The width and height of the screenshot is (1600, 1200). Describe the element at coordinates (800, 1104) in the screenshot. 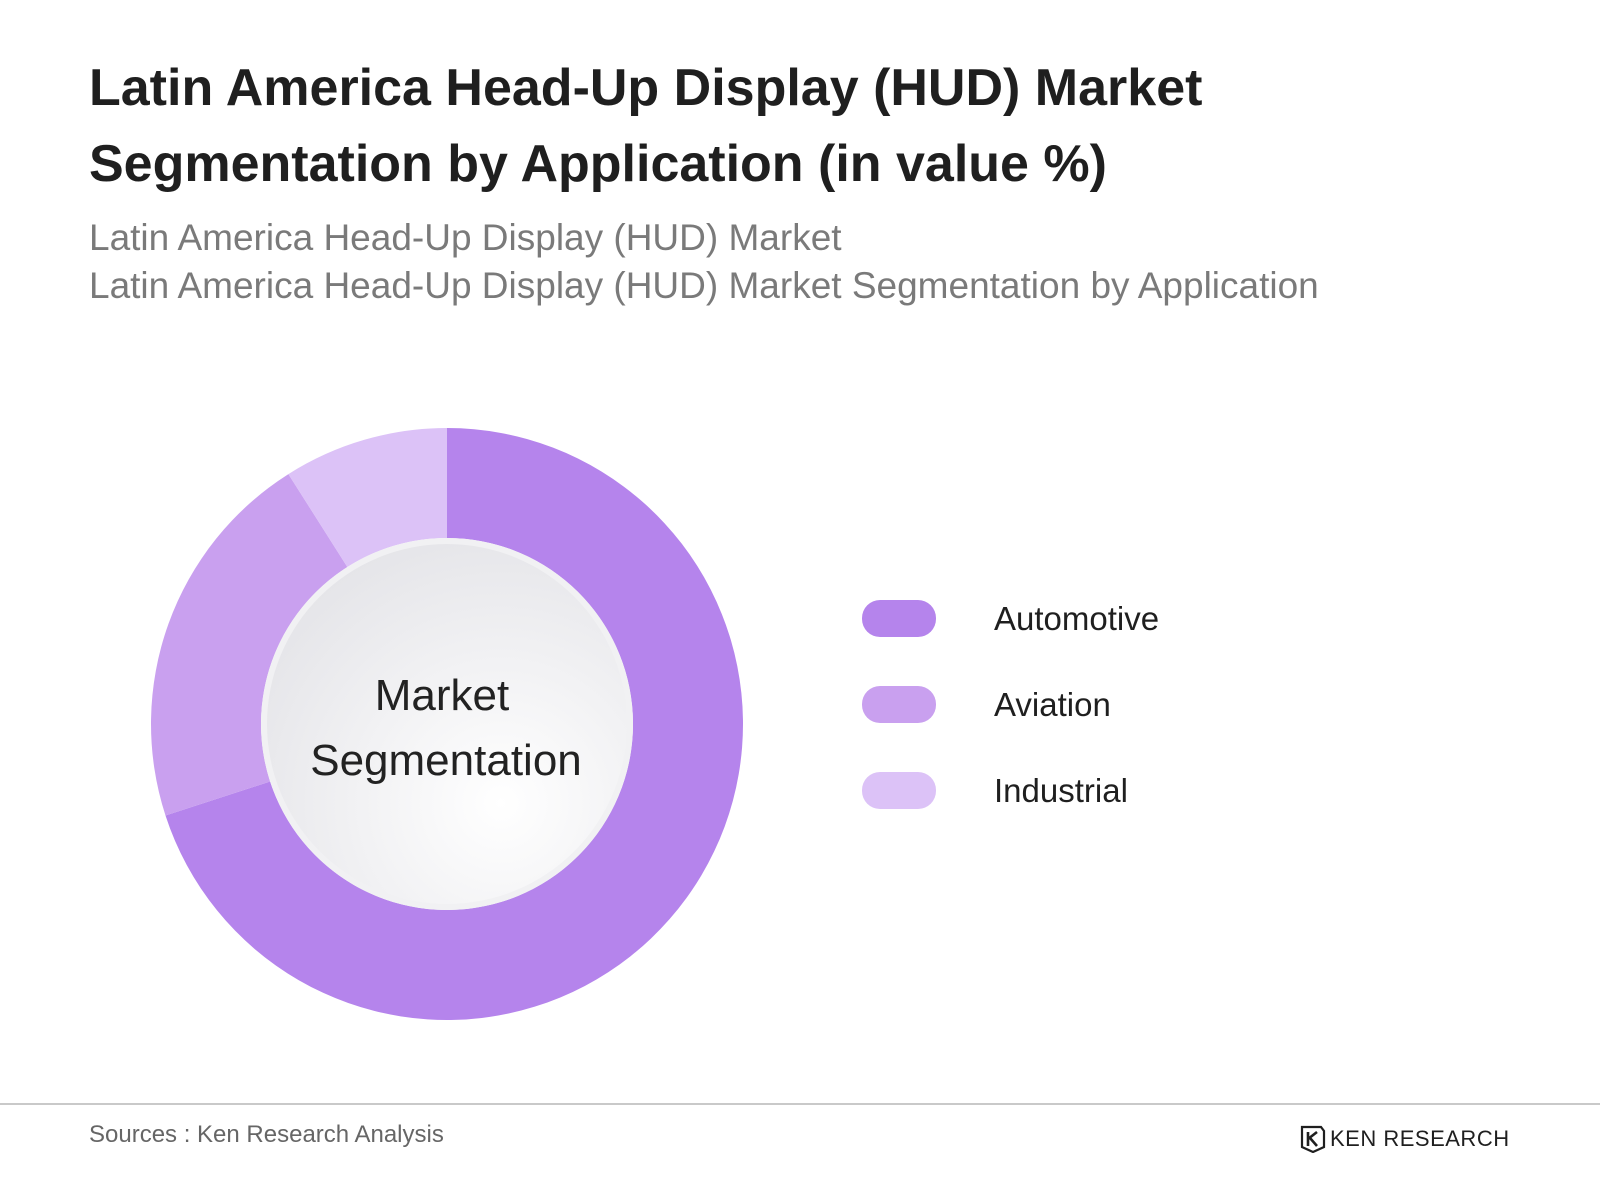

I see `footer-divider` at that location.